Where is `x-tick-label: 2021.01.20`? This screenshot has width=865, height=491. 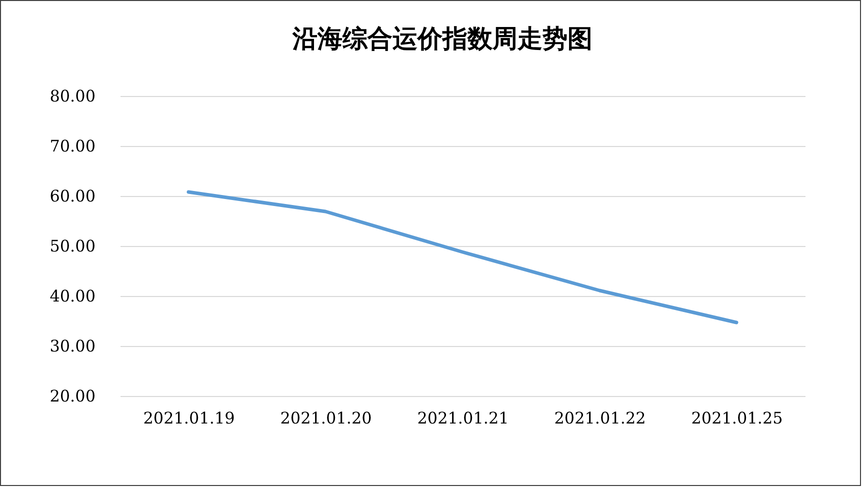
x-tick-label: 2021.01.20 is located at coordinates (326, 418).